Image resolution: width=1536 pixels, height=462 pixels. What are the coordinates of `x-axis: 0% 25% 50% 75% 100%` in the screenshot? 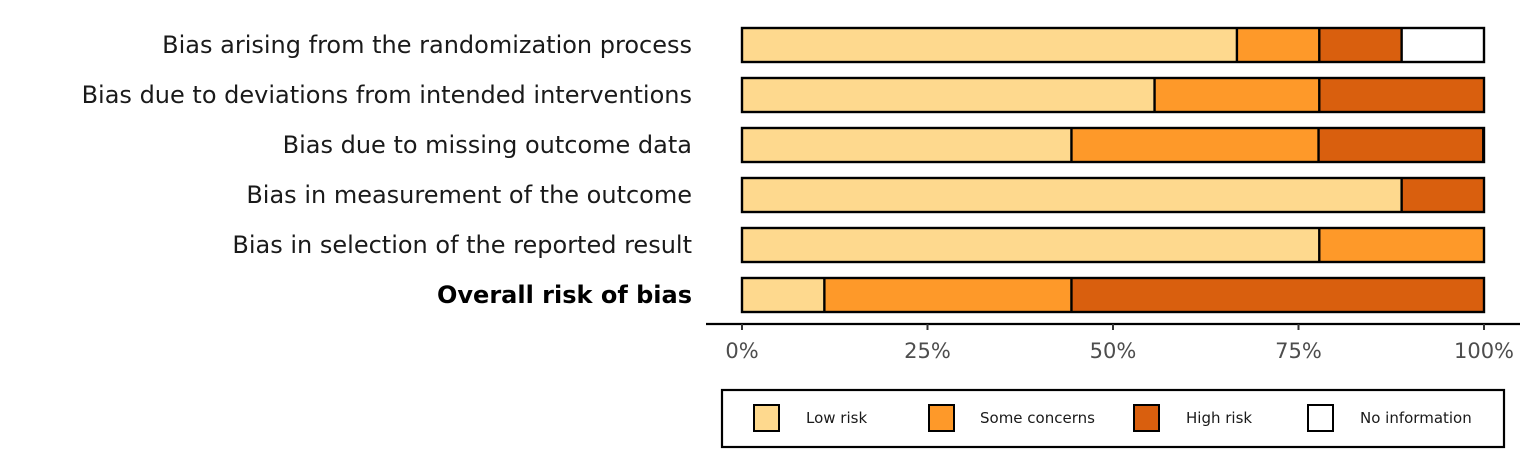 It's located at (1113, 342).